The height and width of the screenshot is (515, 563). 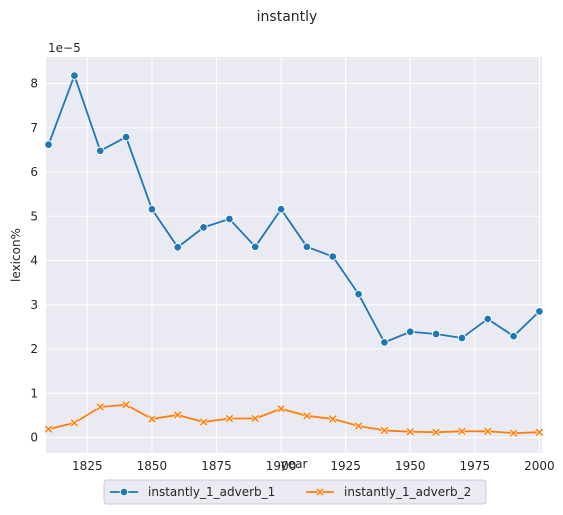 I want to click on x-tick-label: 1850, so click(x=152, y=466).